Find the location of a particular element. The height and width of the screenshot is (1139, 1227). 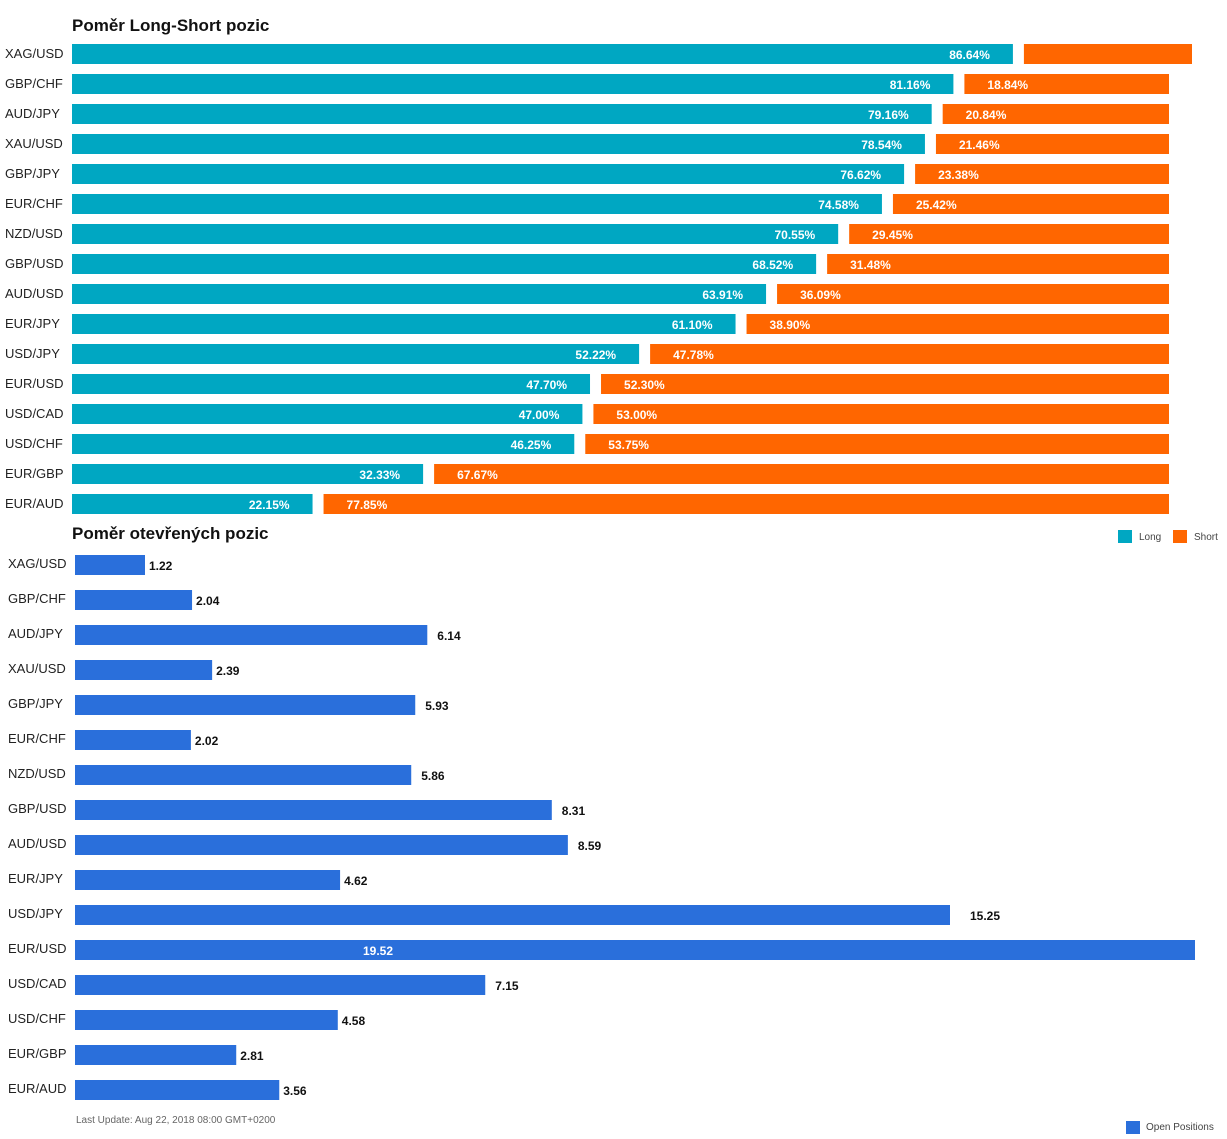

short-value-label-gbp-usd: 31.48% is located at coordinates (870, 265).